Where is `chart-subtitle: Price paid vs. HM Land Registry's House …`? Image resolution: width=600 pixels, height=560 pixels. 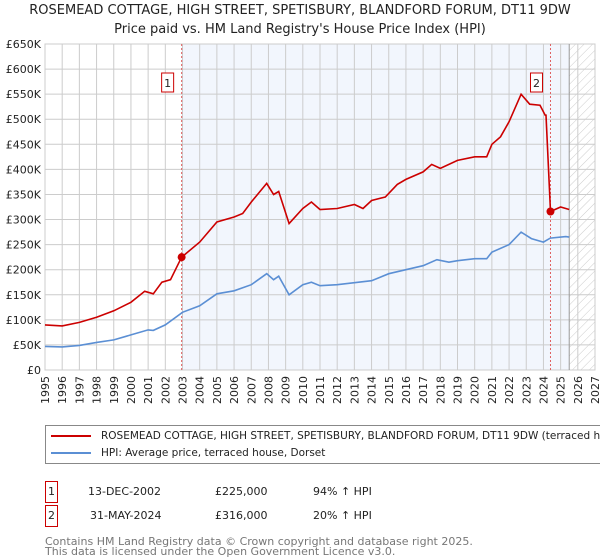
chart-subtitle: Price paid vs. HM Land Registry's House … is located at coordinates (300, 29).